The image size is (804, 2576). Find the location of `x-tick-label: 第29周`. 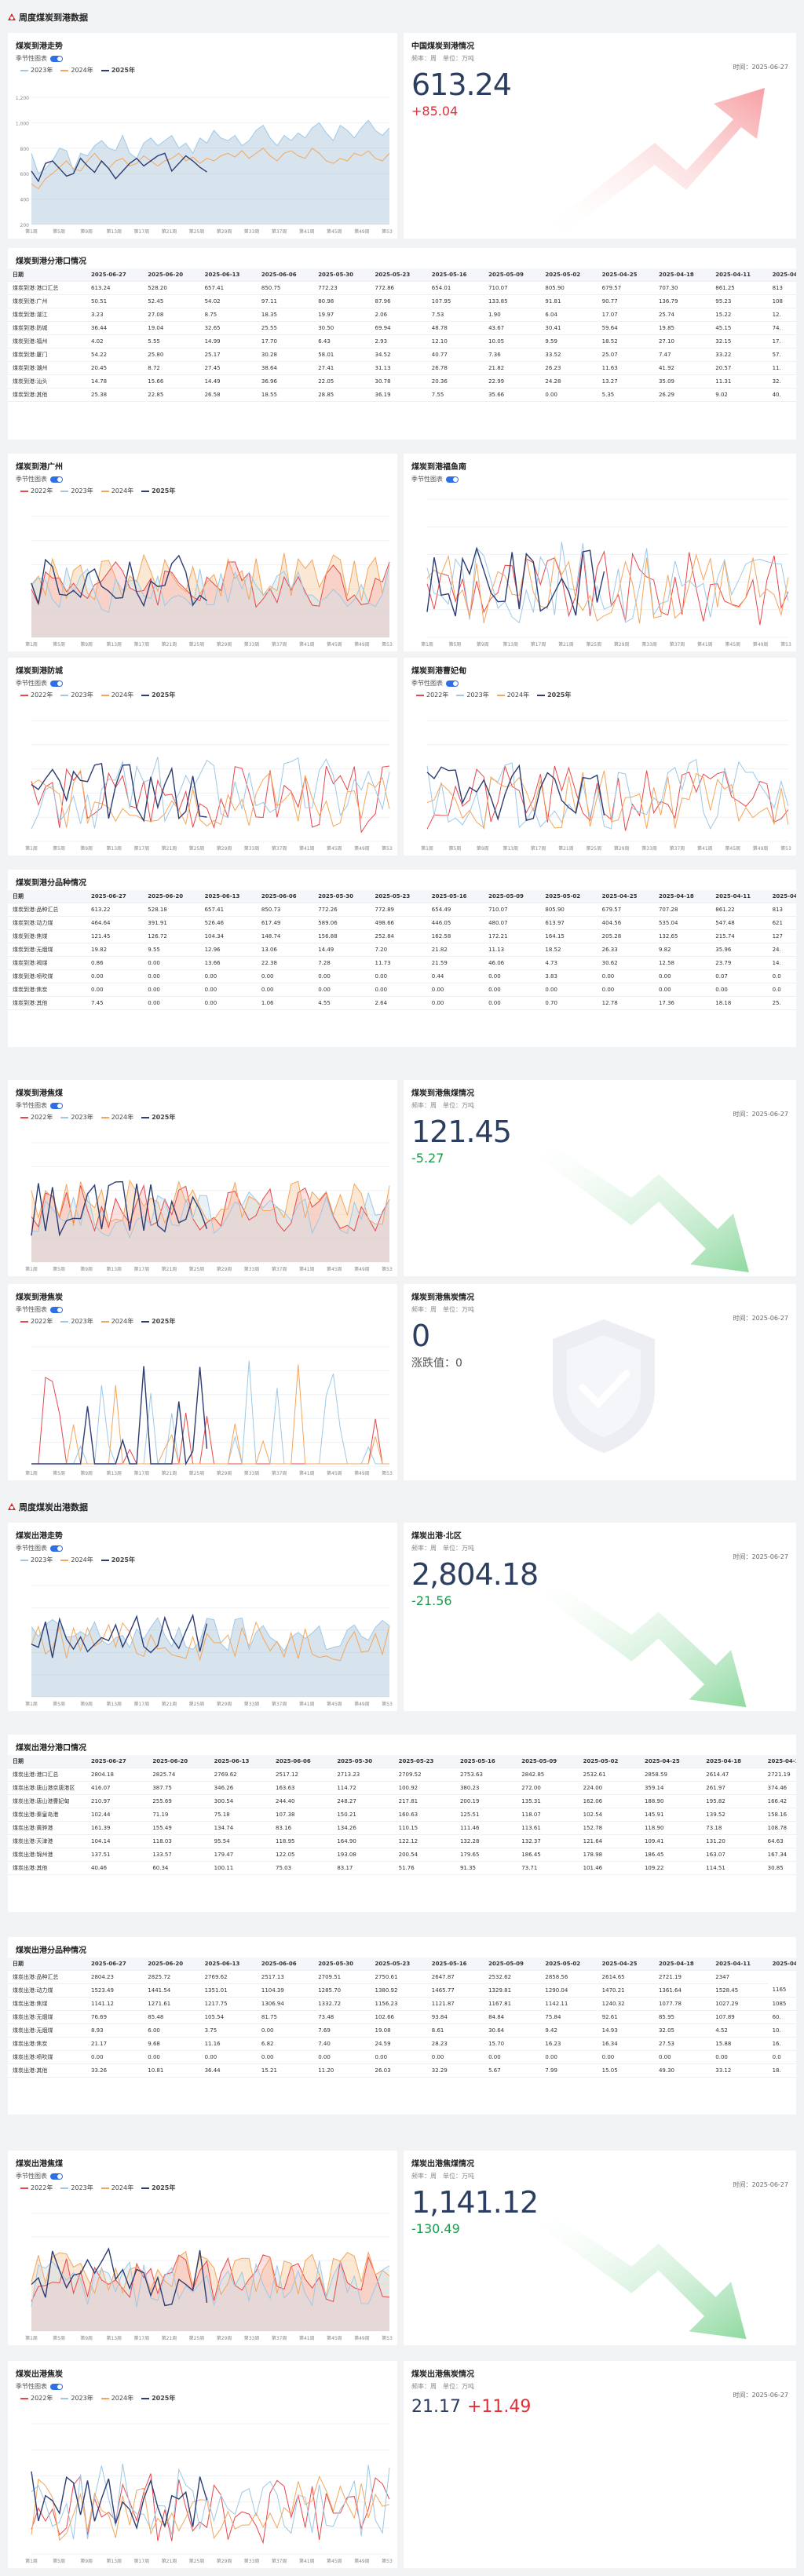

x-tick-label: 第29周 is located at coordinates (225, 2561).